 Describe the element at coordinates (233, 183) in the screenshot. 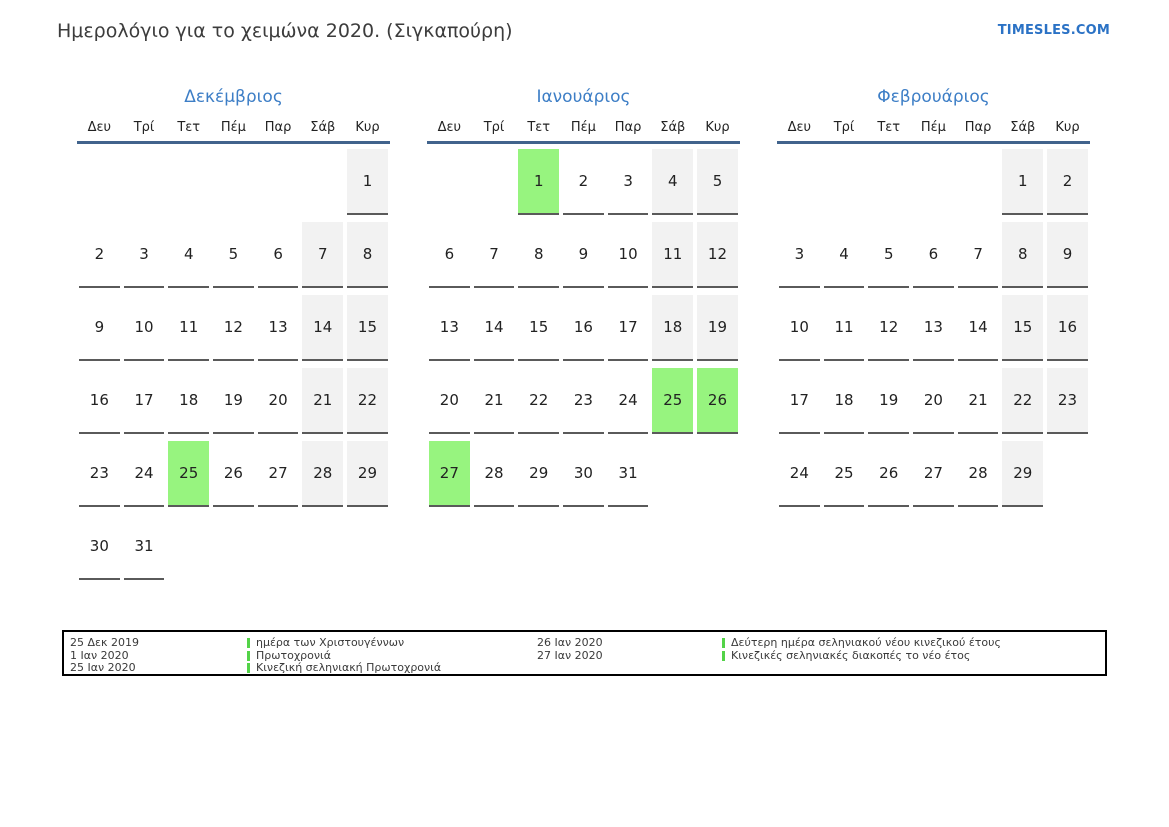

I see `week-row: 1` at that location.